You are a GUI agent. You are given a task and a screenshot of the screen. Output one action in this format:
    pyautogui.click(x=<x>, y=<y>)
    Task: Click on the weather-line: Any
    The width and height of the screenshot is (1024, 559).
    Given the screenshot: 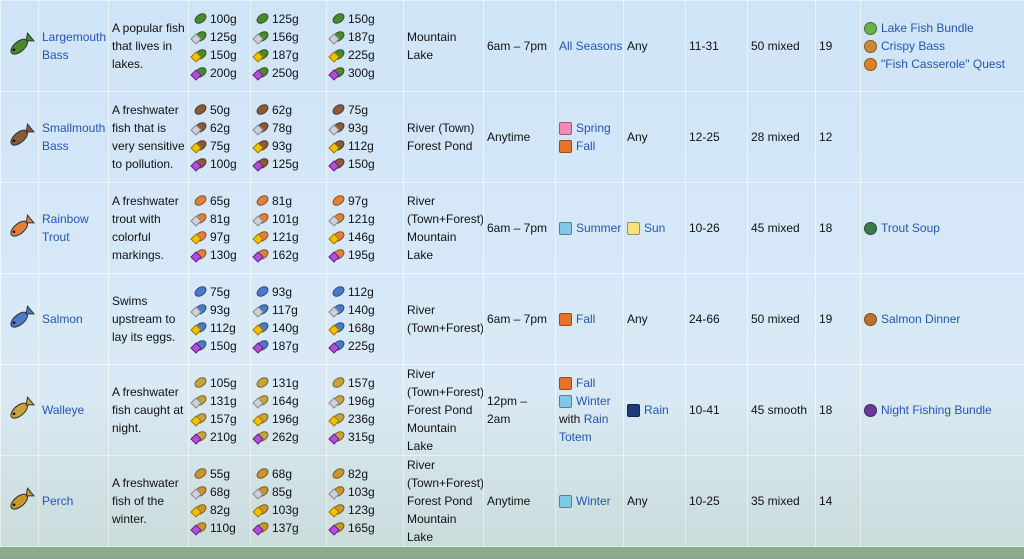 What is the action you would take?
    pyautogui.click(x=654, y=319)
    